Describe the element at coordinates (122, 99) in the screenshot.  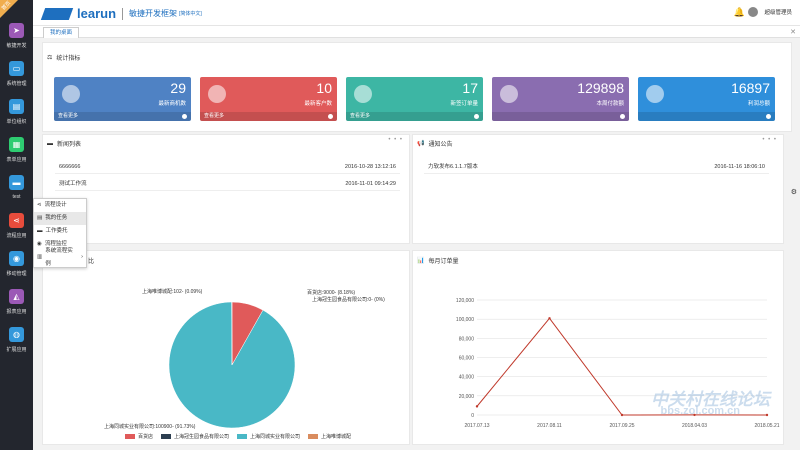
I see `stat-card-0: 29 最新商机数 查看更多` at that location.